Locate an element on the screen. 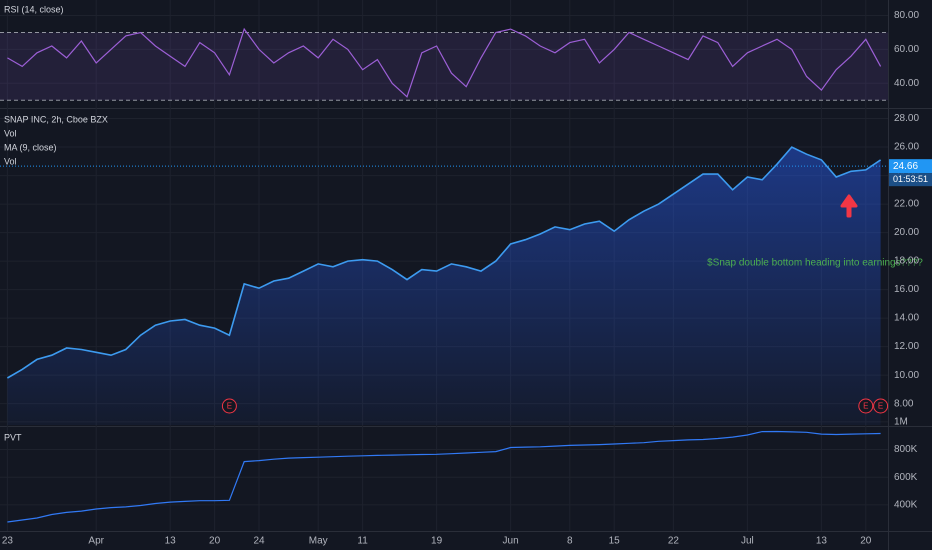  x-tick-label: Apr is located at coordinates (96, 541).